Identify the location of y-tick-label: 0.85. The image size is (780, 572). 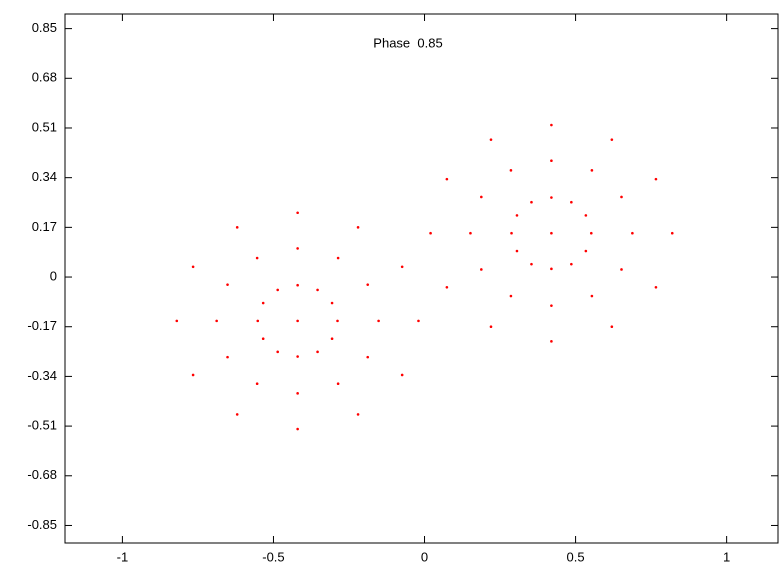
(44, 27).